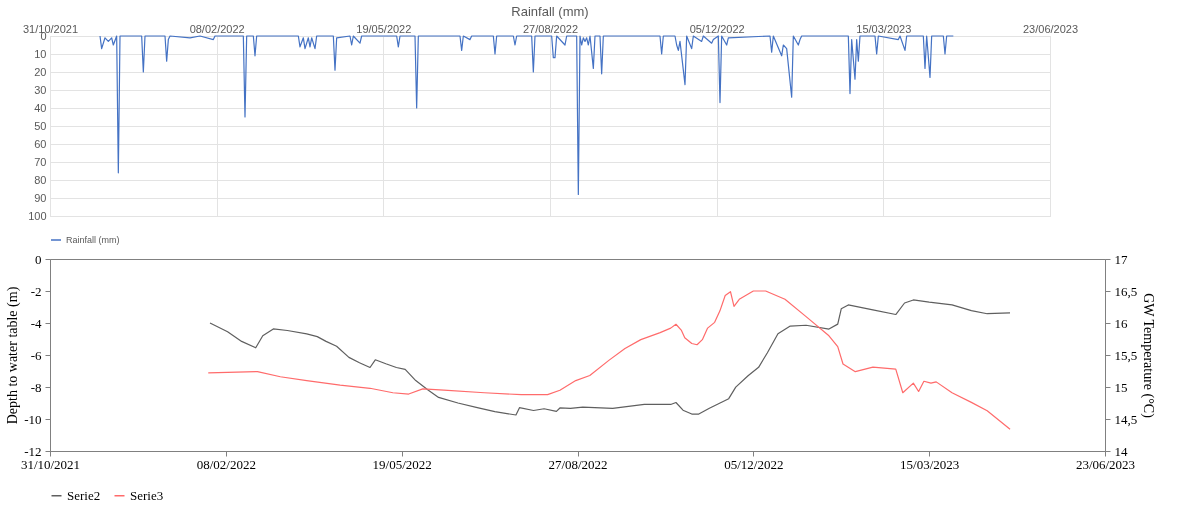 This screenshot has width=1192, height=531. Describe the element at coordinates (40, 125) in the screenshot. I see `y-tick-label: 50` at that location.